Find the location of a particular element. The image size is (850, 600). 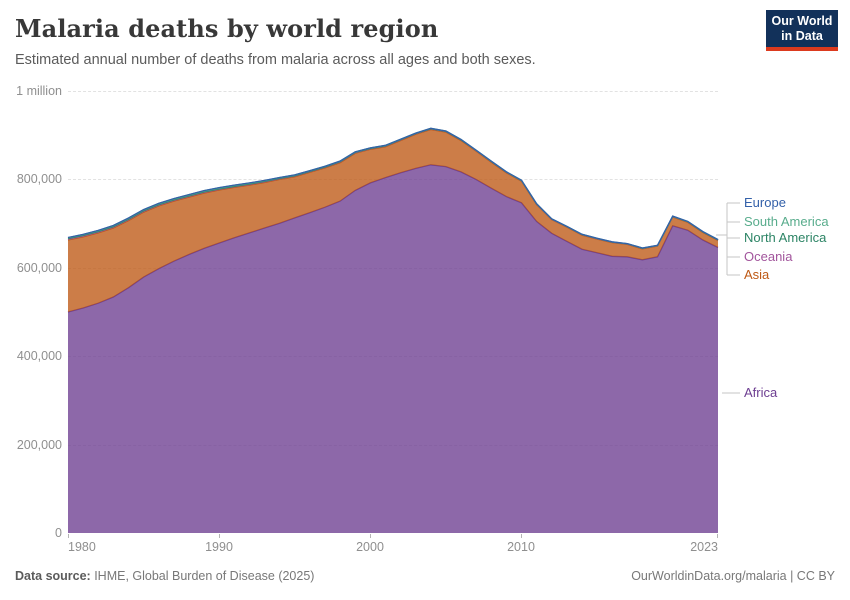

x-tick-label-2023: 2023 is located at coordinates (704, 547).